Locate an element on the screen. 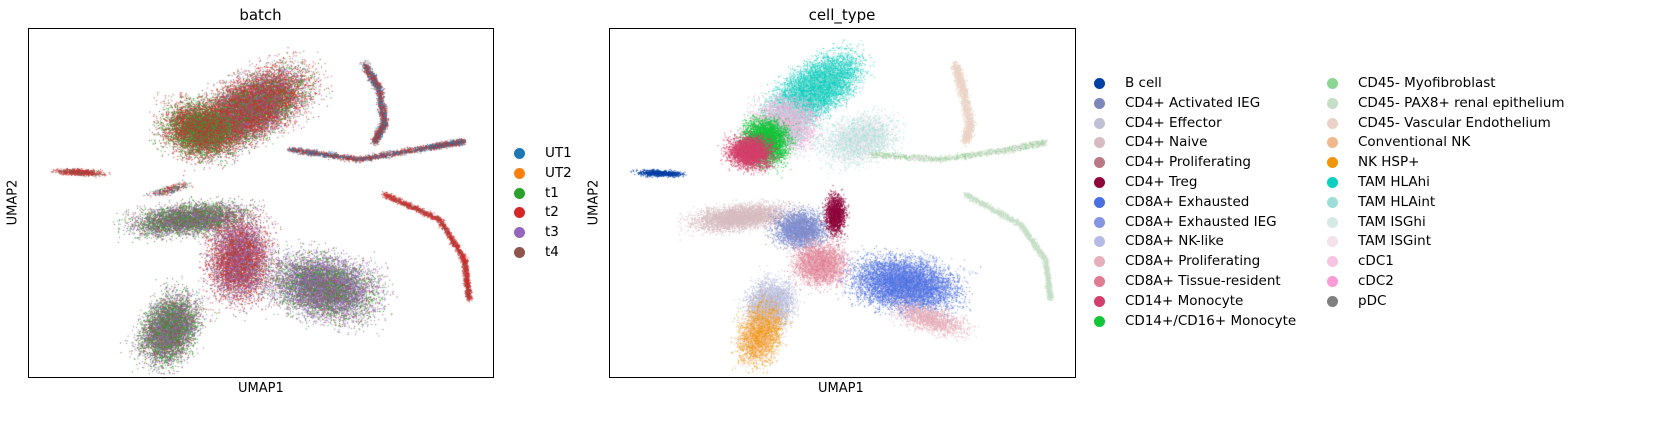 This screenshot has width=1661, height=429. legend-label: TAM ISGint is located at coordinates (1394, 241).